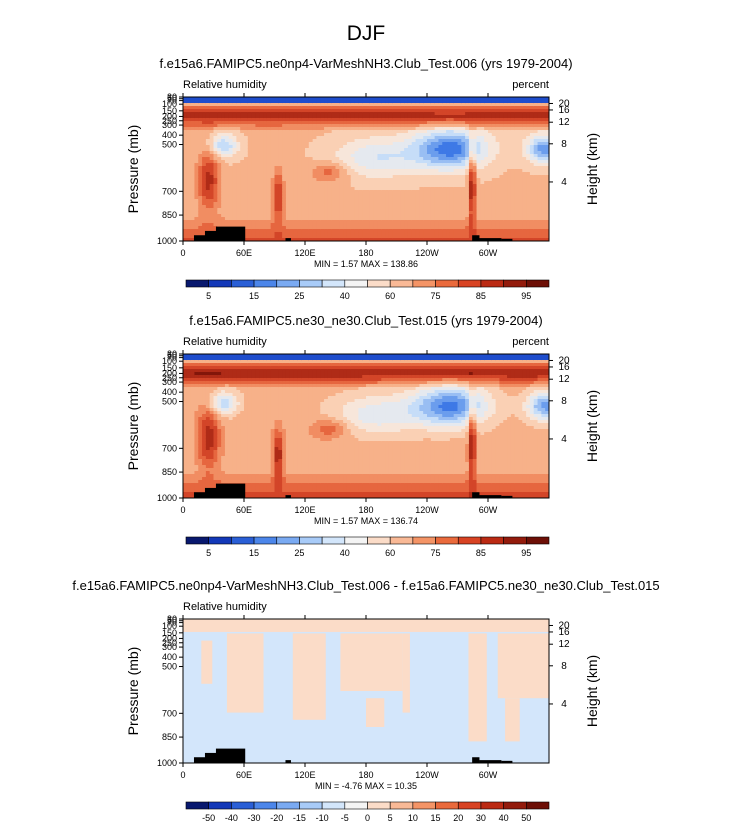 This screenshot has width=733, height=825. What do you see at coordinates (564, 103) in the screenshot?
I see `height-tick-label: 20` at bounding box center [564, 103].